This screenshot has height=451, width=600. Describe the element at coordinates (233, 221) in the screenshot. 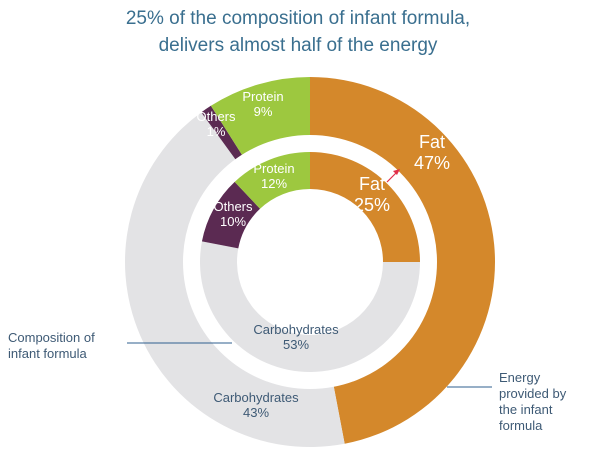

I see `inner-value-others: 10%` at that location.